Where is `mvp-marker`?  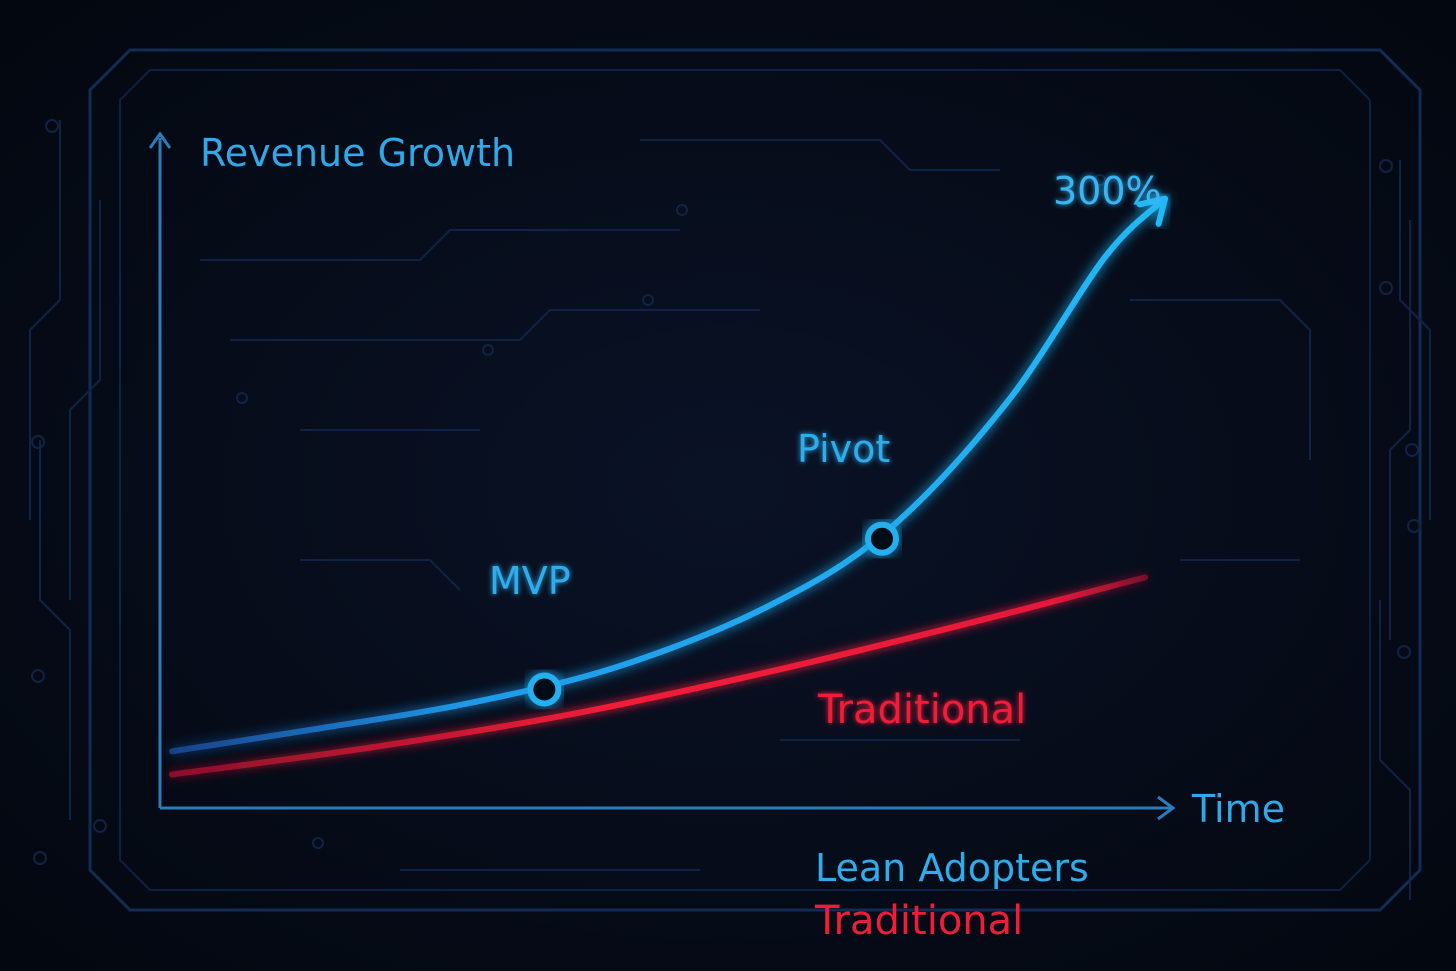
mvp-marker is located at coordinates (544, 689).